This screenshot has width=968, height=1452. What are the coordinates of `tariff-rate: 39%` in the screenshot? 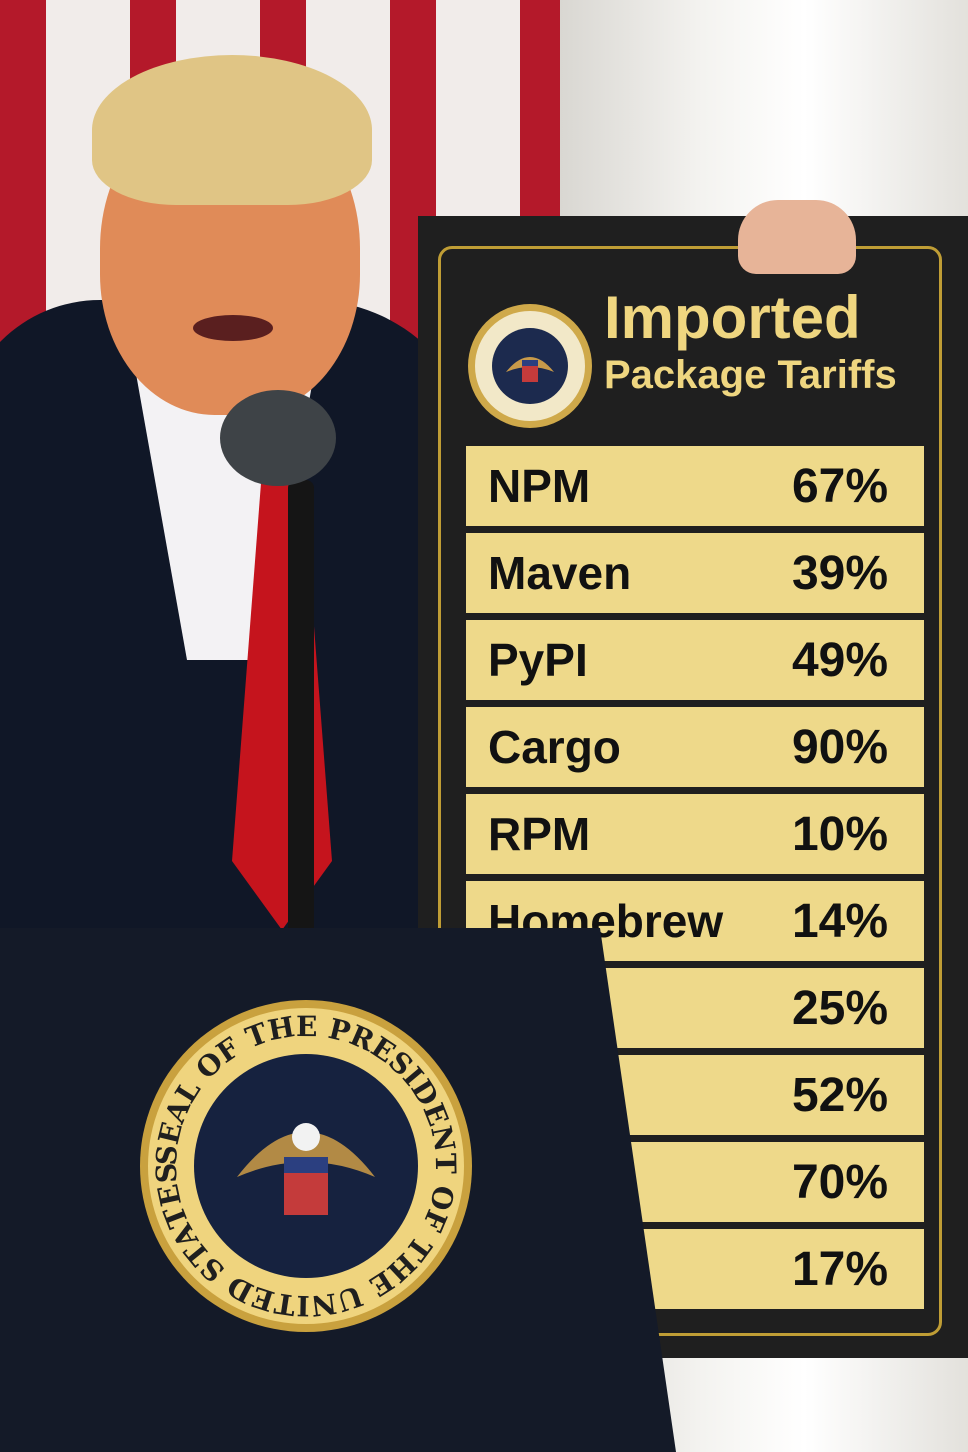 It's located at (840, 573).